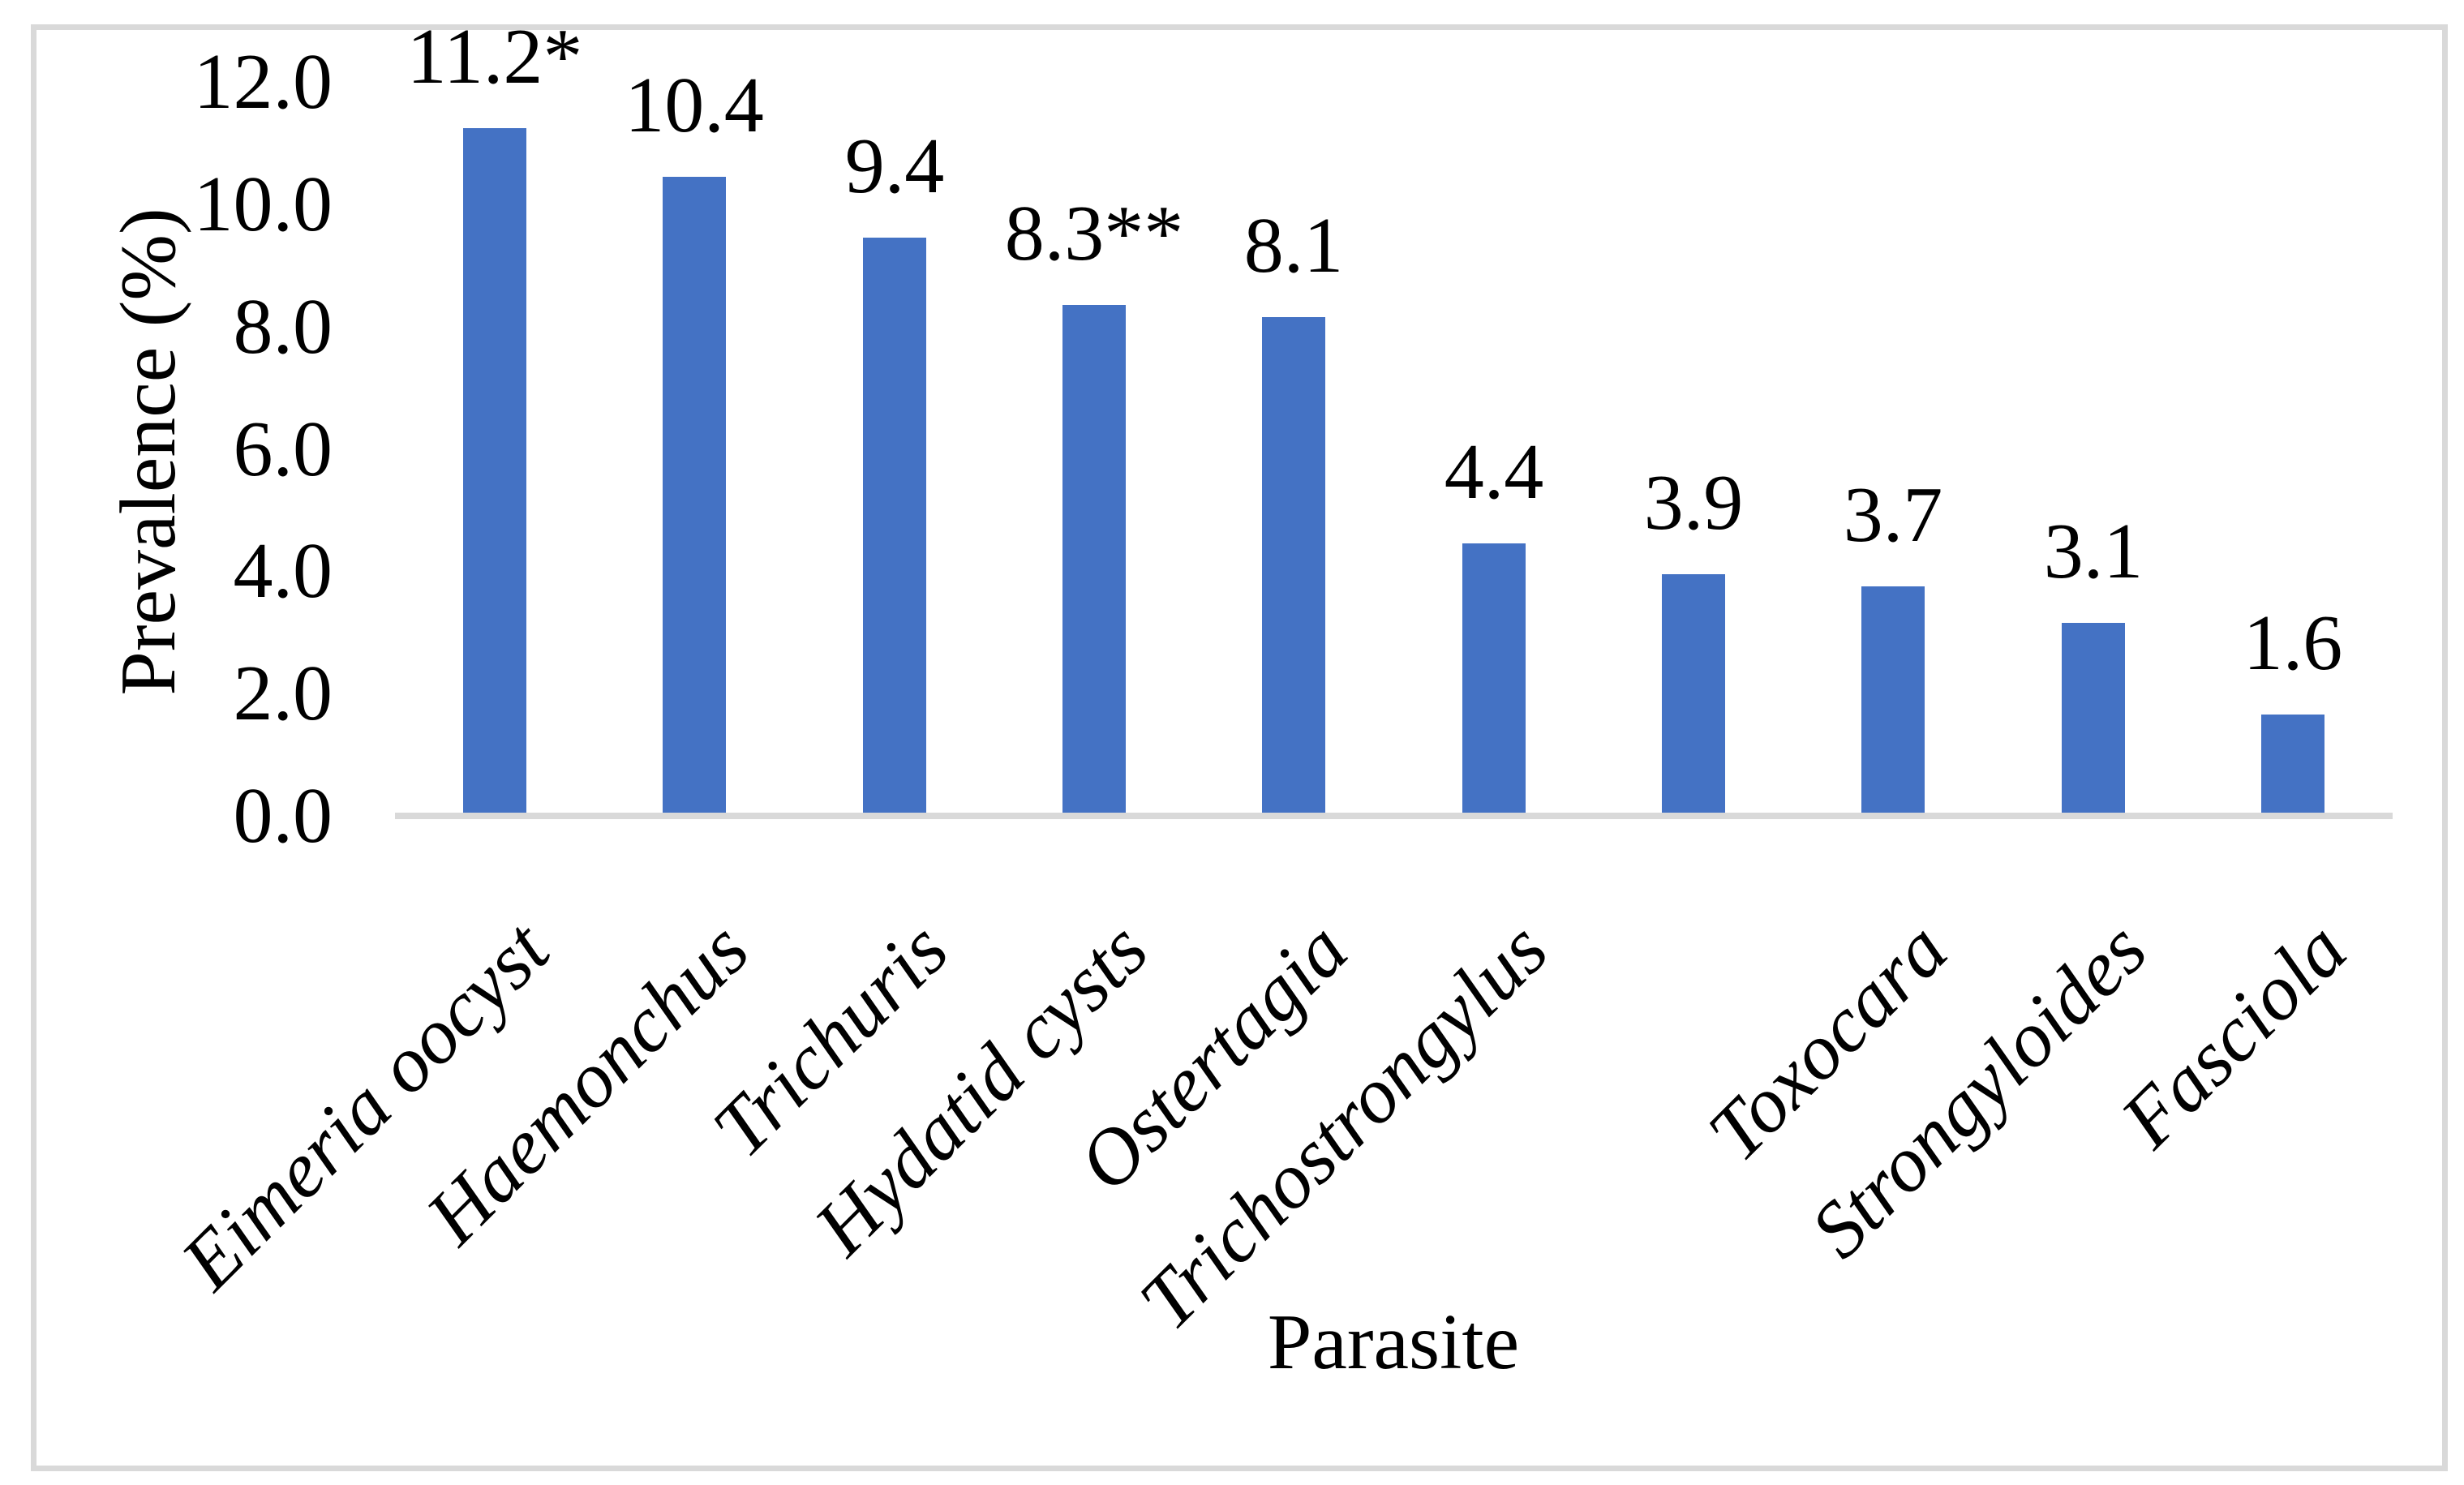  I want to click on bar-value-label: 8.1, so click(1293, 246).